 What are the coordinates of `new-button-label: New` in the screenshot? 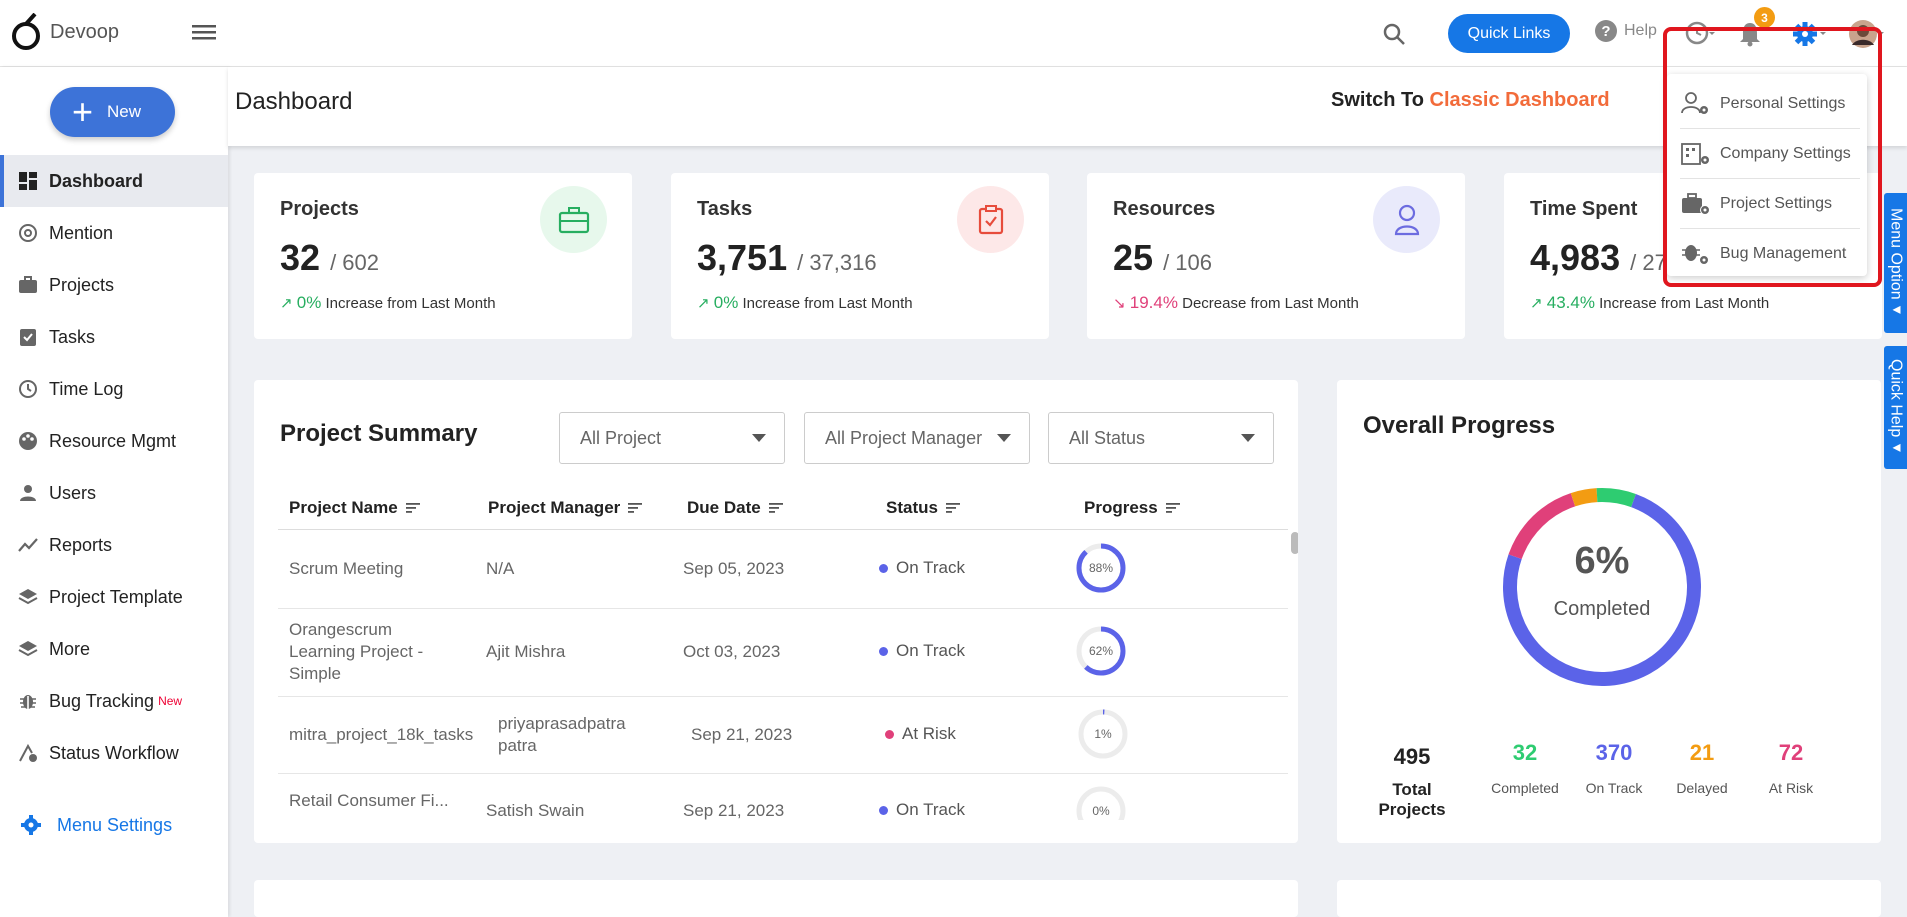 It's located at (124, 111).